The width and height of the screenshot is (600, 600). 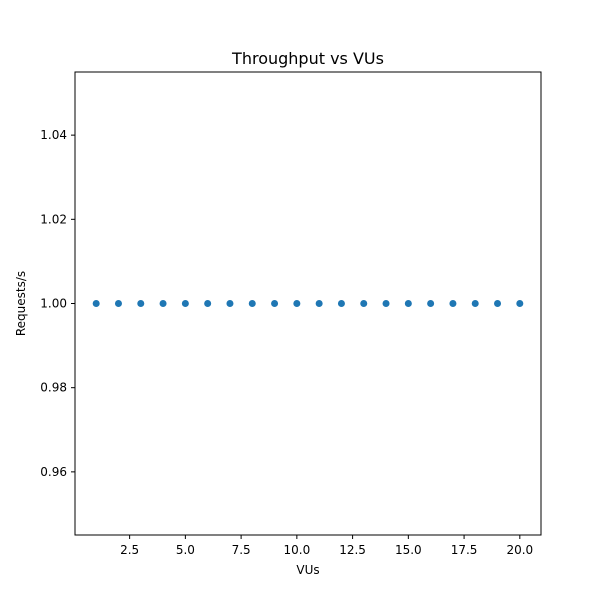 What do you see at coordinates (53, 472) in the screenshot?
I see `y-tick-label: 0.96` at bounding box center [53, 472].